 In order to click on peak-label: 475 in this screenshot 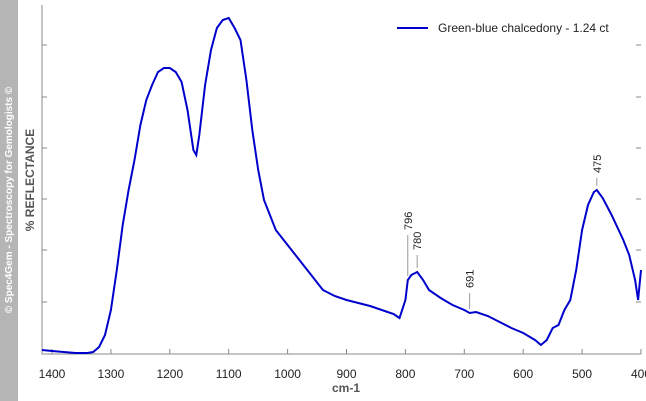, I will do `click(598, 164)`.